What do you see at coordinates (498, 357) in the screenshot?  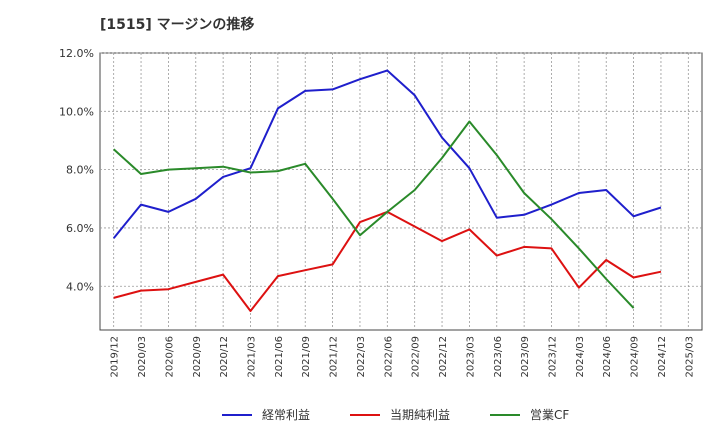 I see `x-tick-label: 2023/06` at bounding box center [498, 357].